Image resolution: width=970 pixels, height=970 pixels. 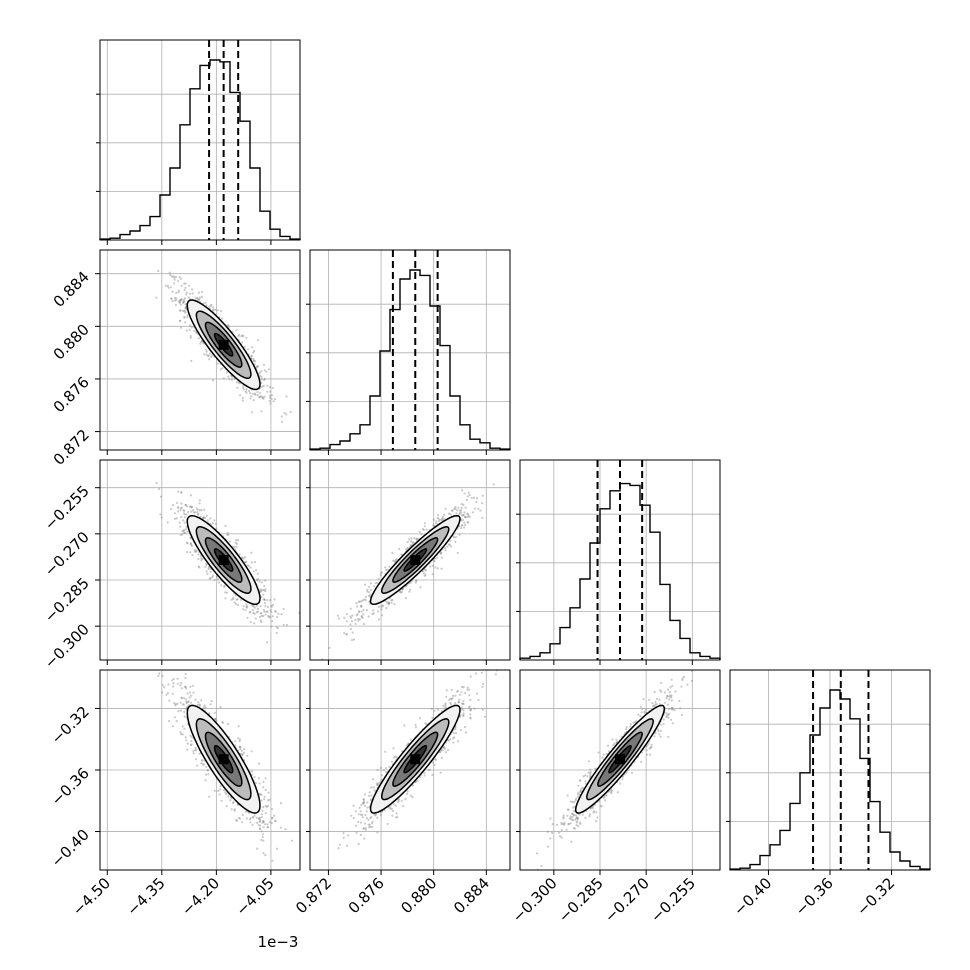 I want to click on density-peak, so click(x=415, y=560).